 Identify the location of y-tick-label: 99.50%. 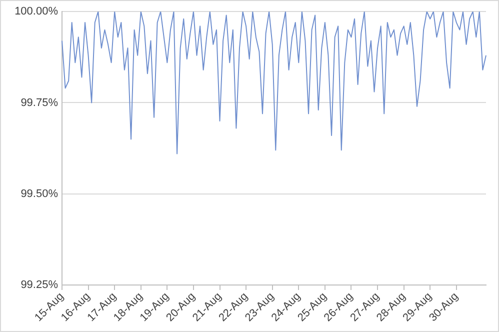
(39, 194).